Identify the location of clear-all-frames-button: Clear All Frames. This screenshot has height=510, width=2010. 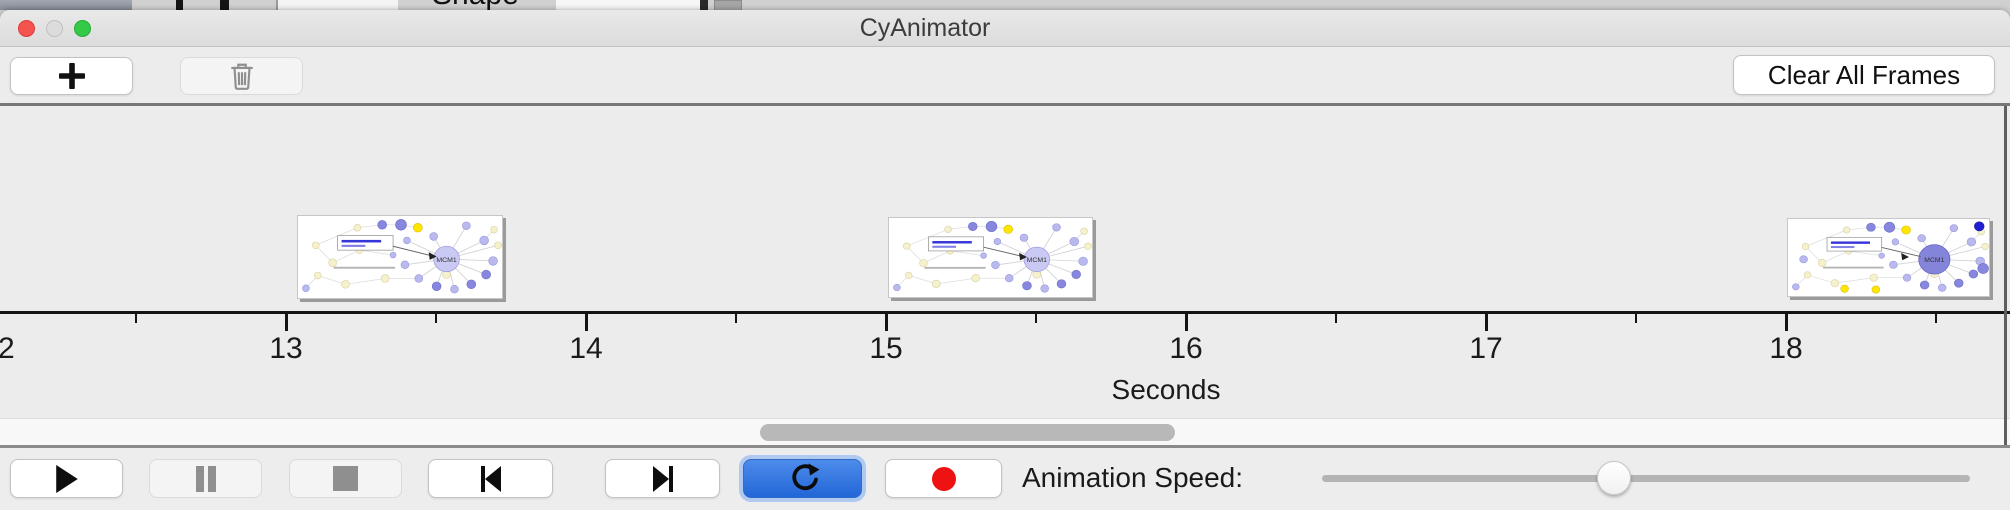
(1864, 75).